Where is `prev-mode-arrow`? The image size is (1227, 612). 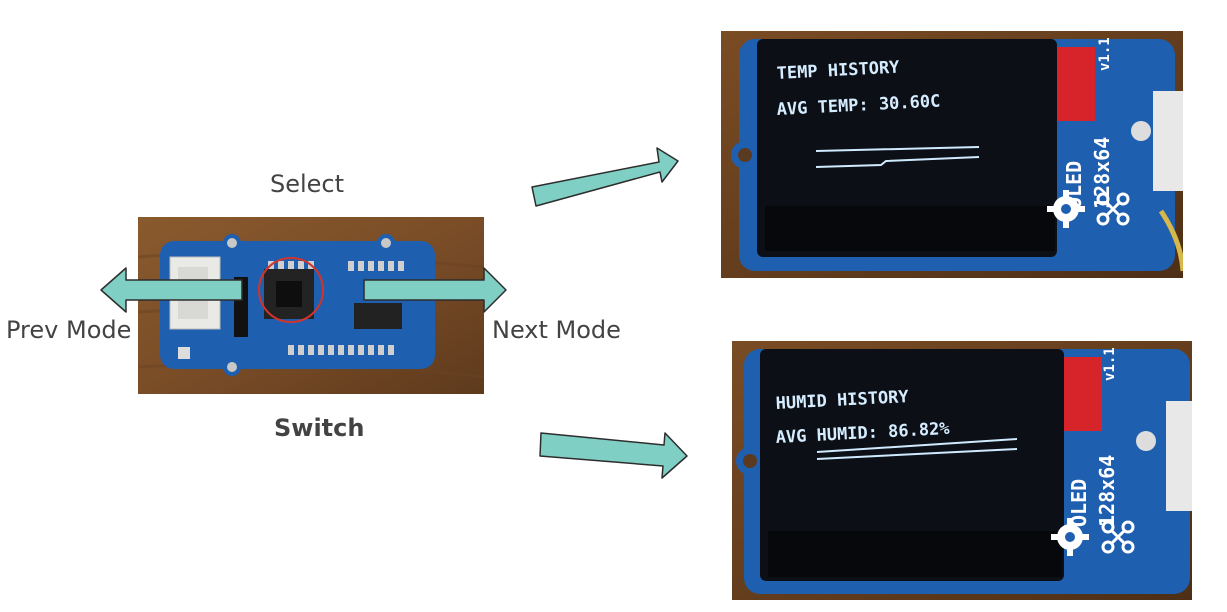 prev-mode-arrow is located at coordinates (171, 290).